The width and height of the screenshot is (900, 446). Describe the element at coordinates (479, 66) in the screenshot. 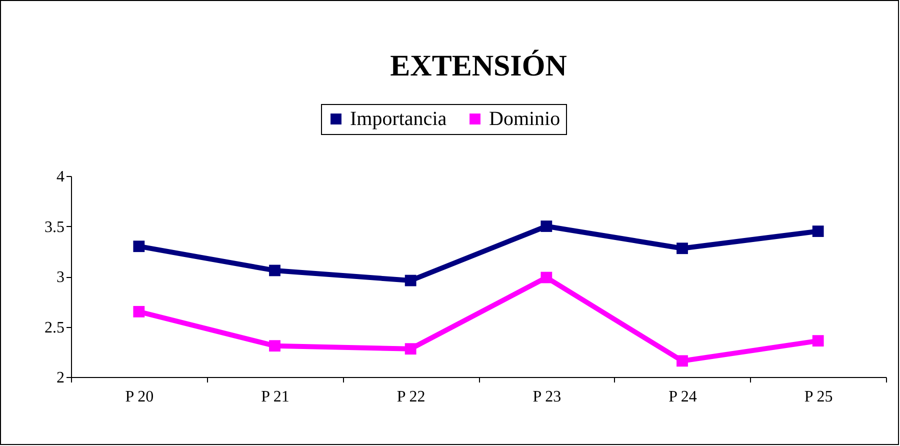

I see `chart-title: EXTENSIÓN` at that location.